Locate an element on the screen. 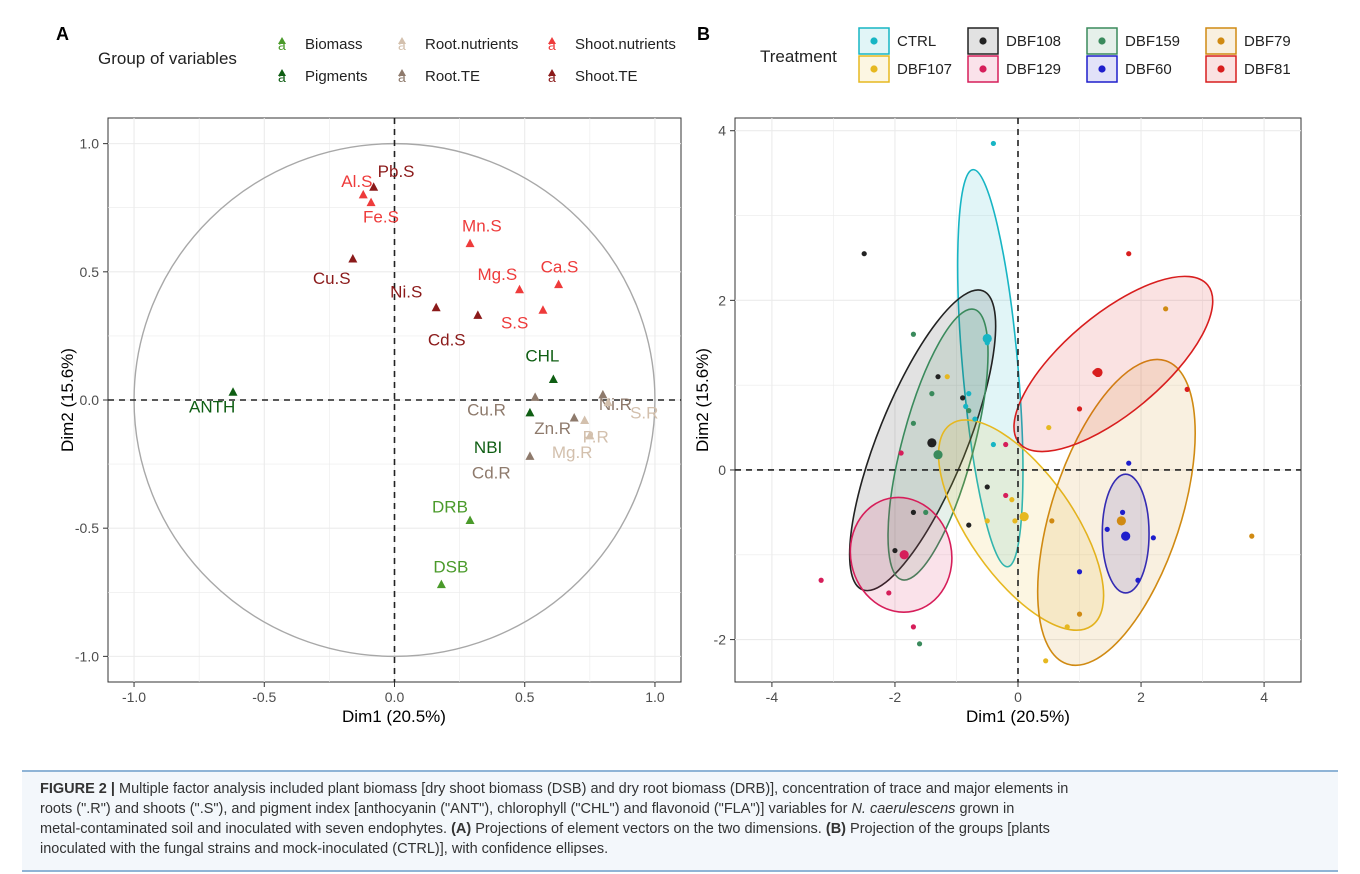 This screenshot has height=874, width=1360. x-tick-label: 0 is located at coordinates (1018, 697).